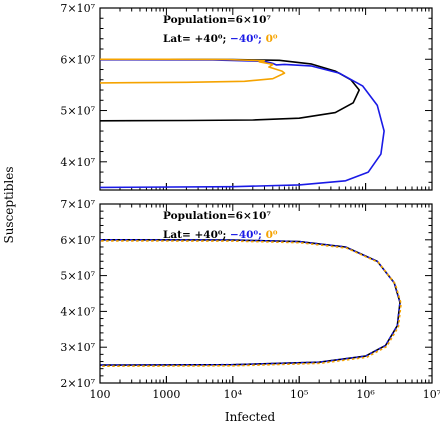 The height and width of the screenshot is (425, 440). Describe the element at coordinates (365, 394) in the screenshot. I see `x-tick-label: 10⁶` at that location.